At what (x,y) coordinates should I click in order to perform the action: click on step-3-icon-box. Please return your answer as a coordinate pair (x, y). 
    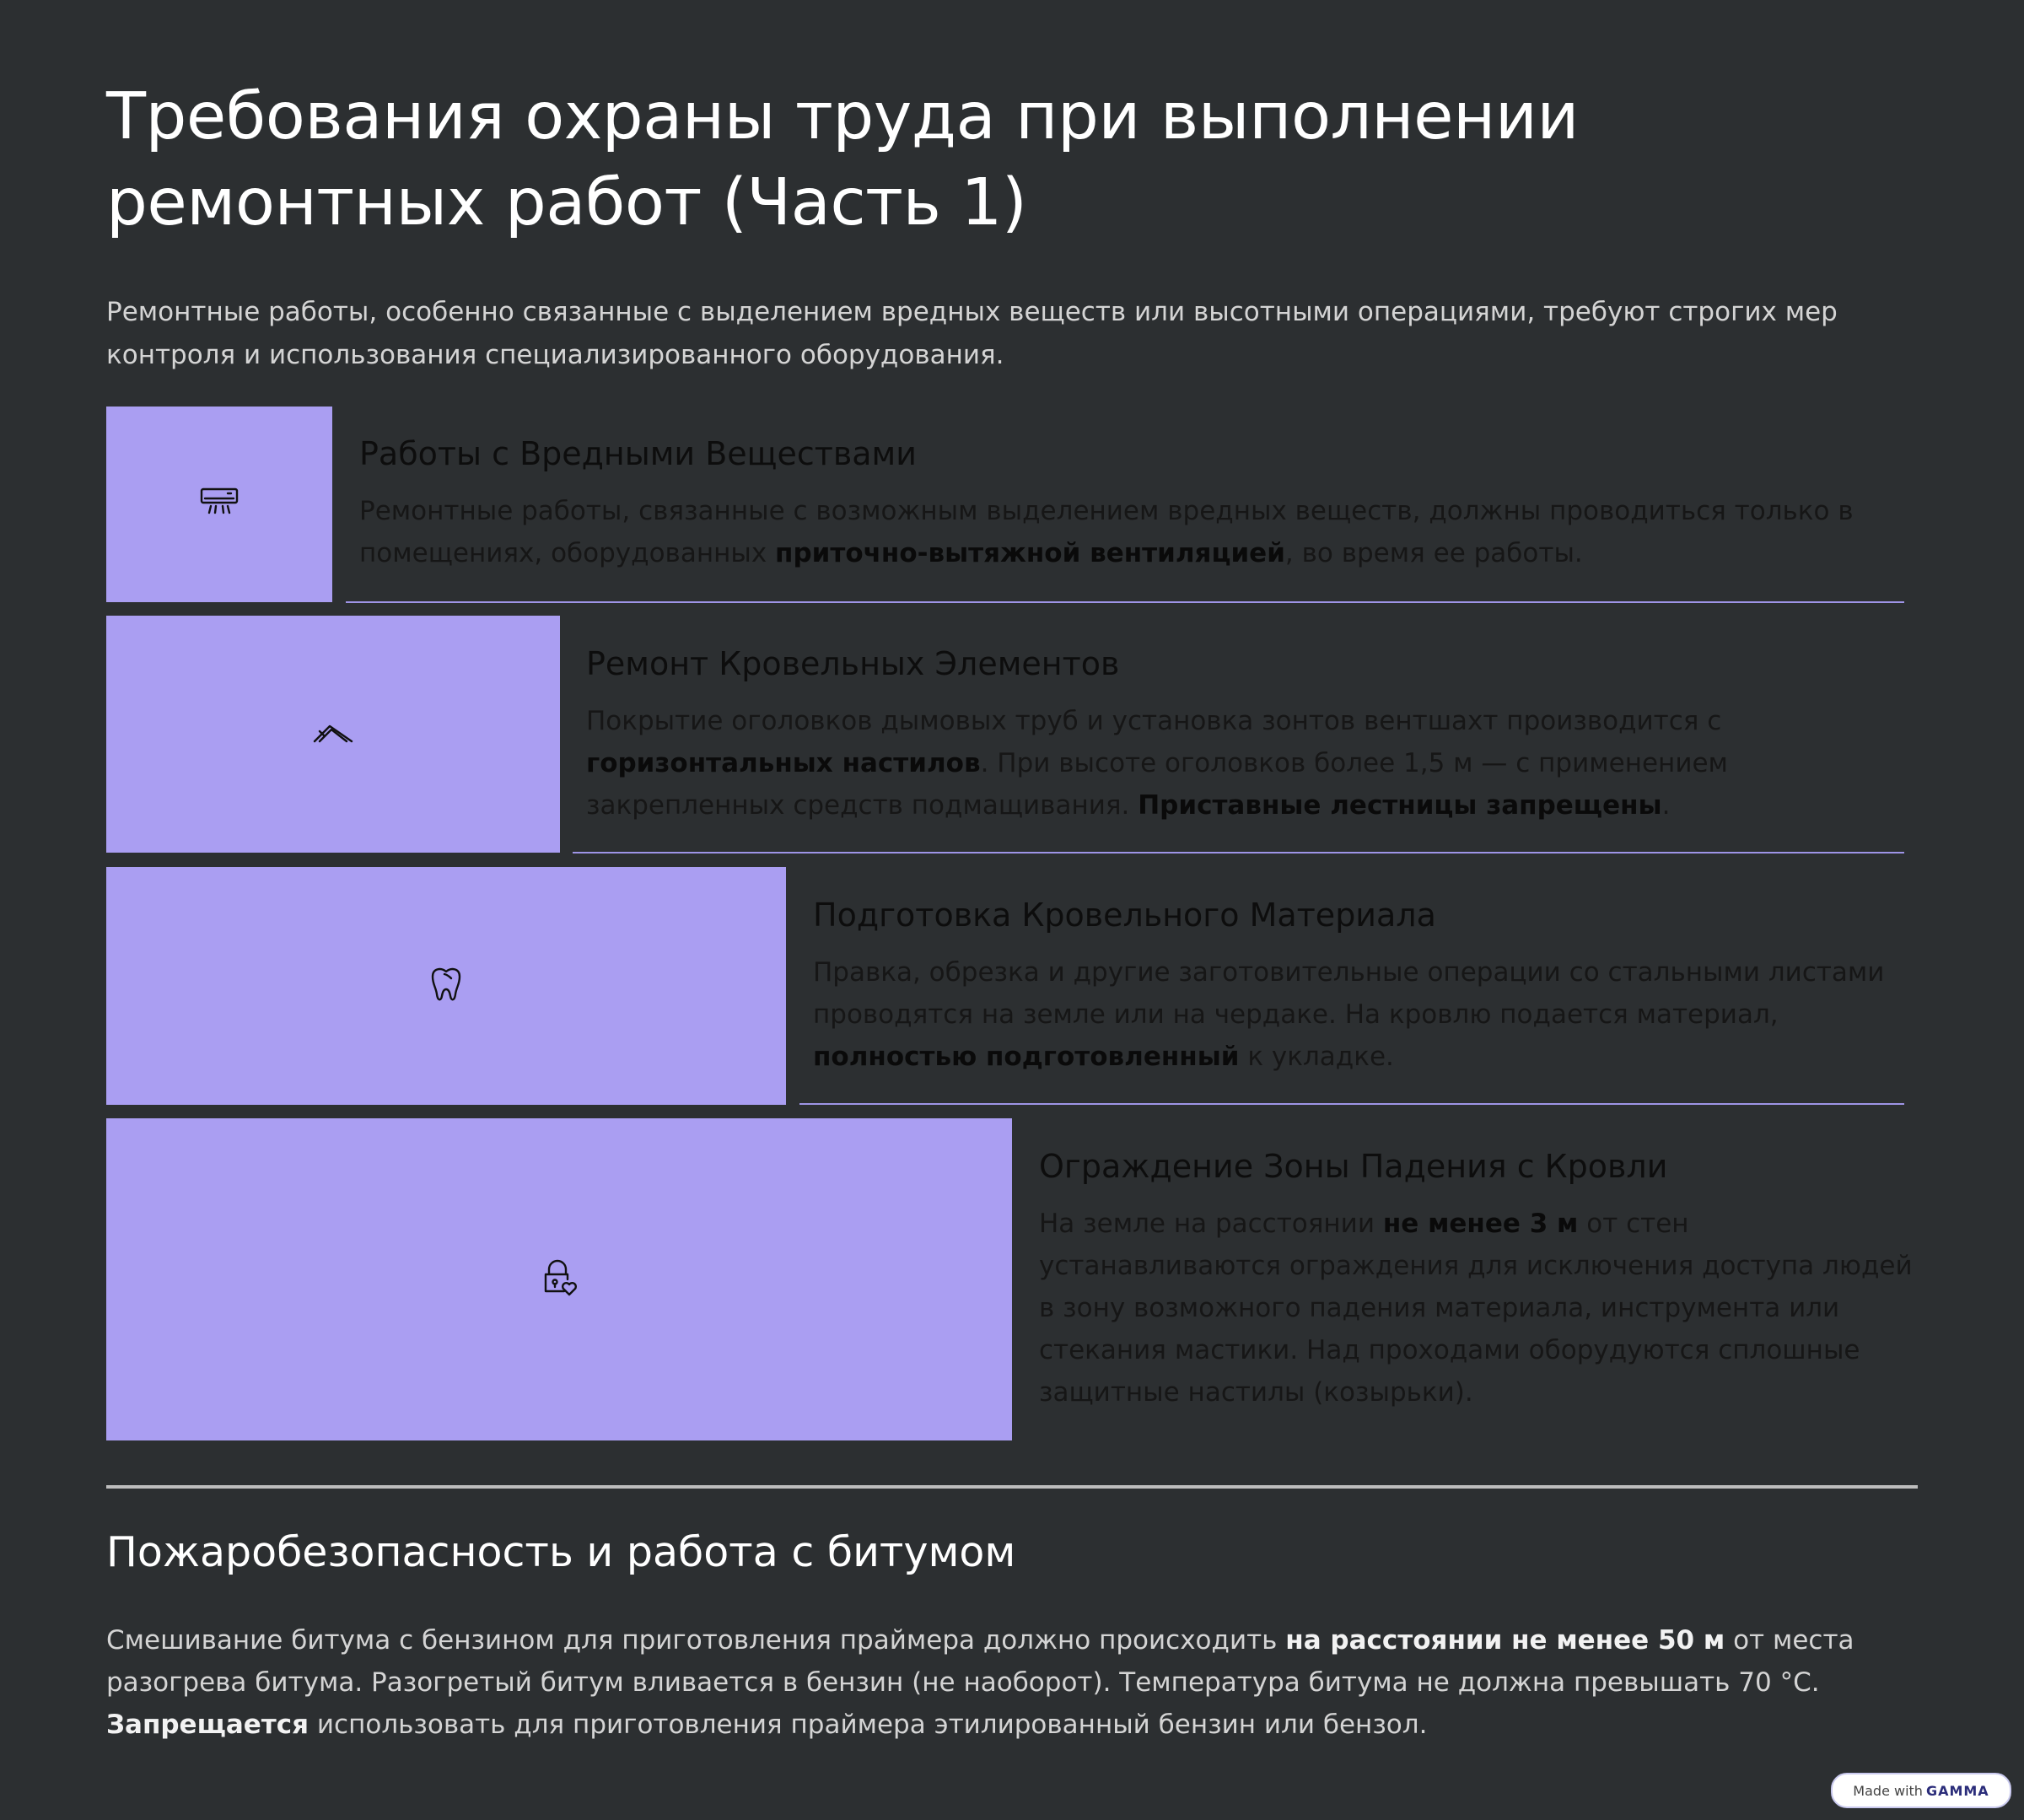
    Looking at the image, I should click on (446, 986).